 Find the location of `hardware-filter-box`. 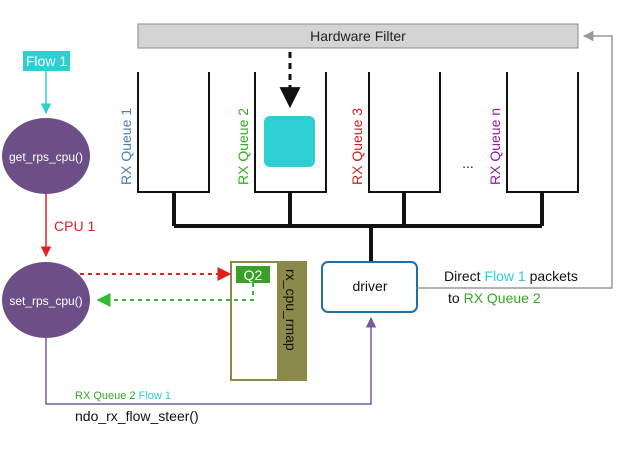

hardware-filter-box is located at coordinates (358, 36).